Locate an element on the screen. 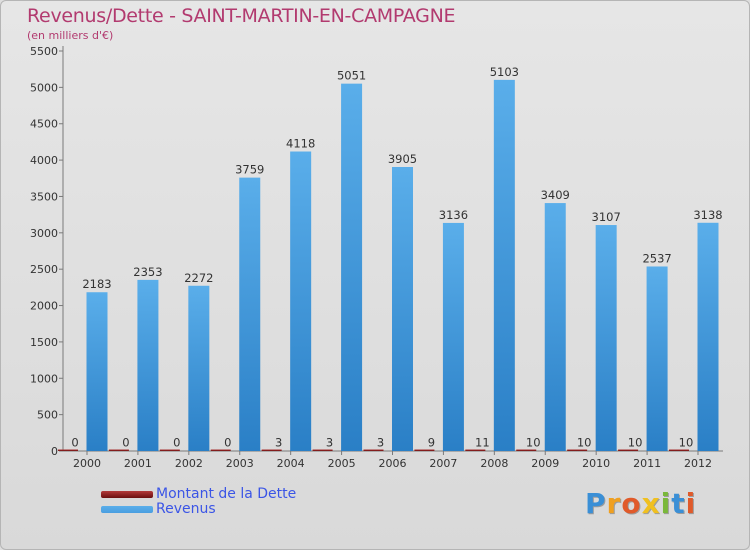 This screenshot has height=550, width=750. bar-label-revenus: 2272 is located at coordinates (198, 278).